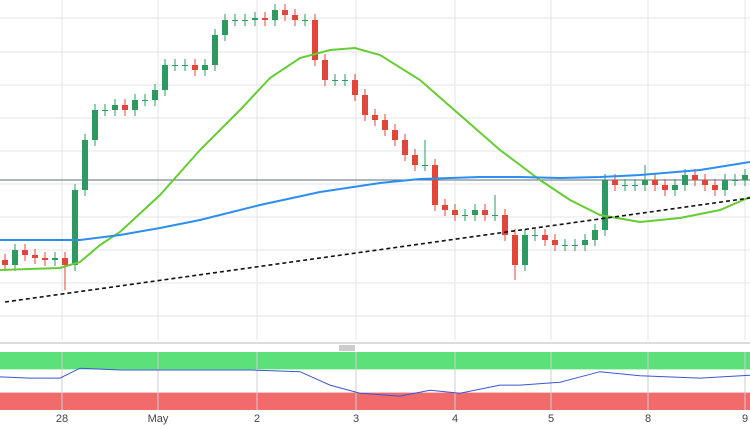 This screenshot has width=750, height=430. I want to click on overbought-band, so click(375, 361).